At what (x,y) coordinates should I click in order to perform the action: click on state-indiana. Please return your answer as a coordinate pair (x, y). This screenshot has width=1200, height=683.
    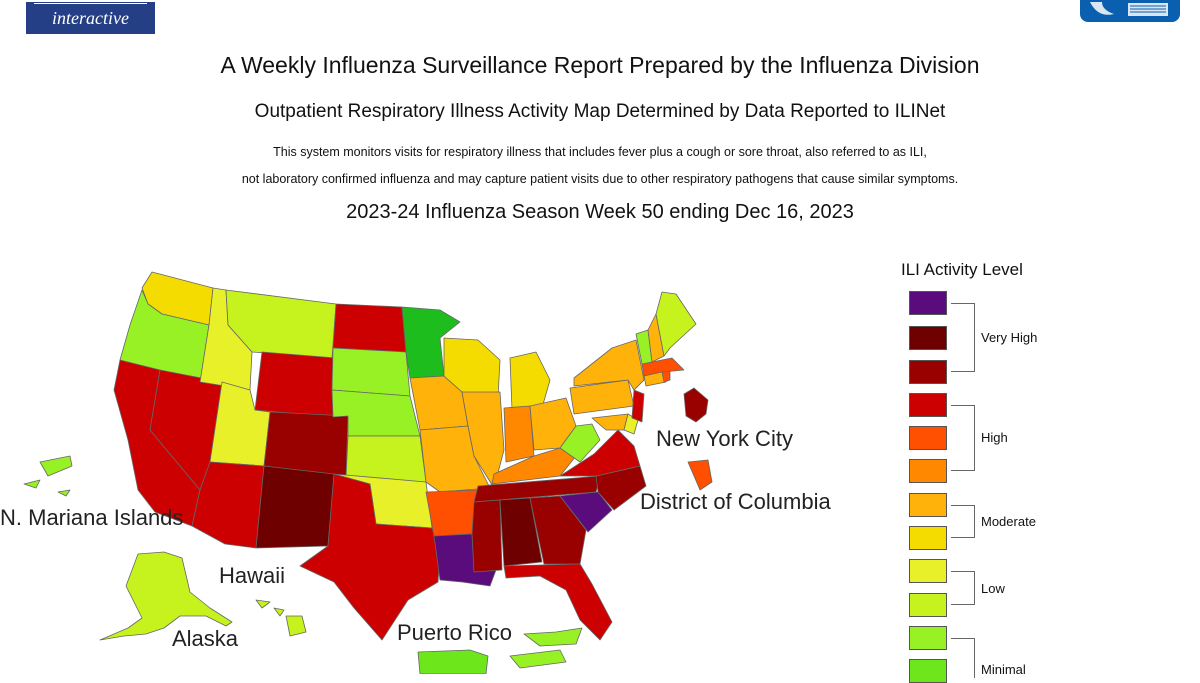
    Looking at the image, I should click on (519, 434).